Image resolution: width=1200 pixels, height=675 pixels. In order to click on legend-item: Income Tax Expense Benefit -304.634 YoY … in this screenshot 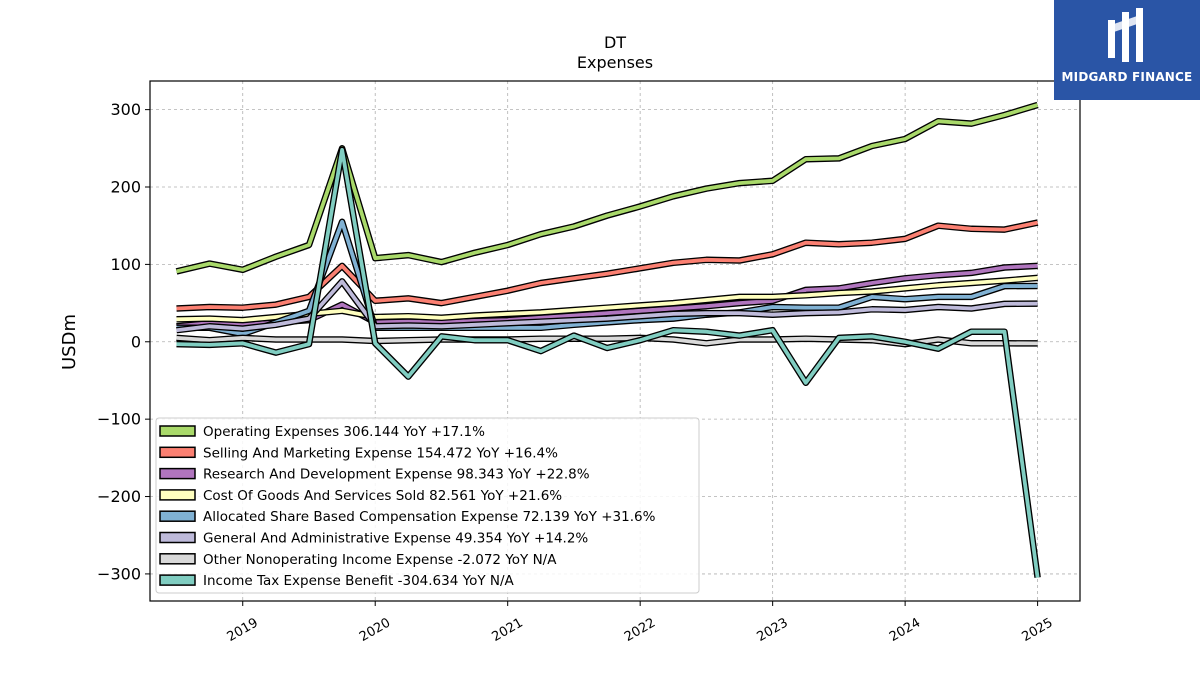, I will do `click(337, 581)`.